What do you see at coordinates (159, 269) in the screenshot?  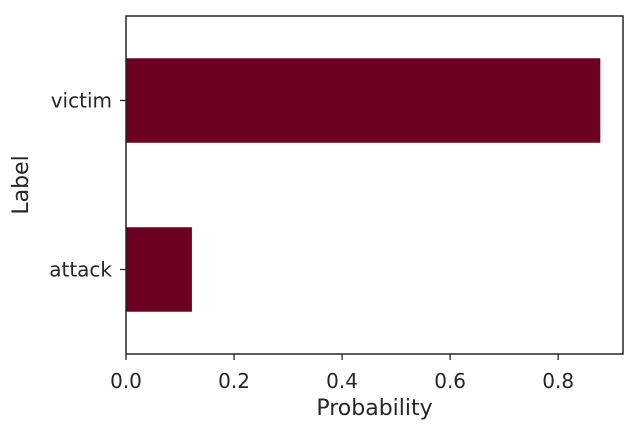 I see `bar-attack` at bounding box center [159, 269].